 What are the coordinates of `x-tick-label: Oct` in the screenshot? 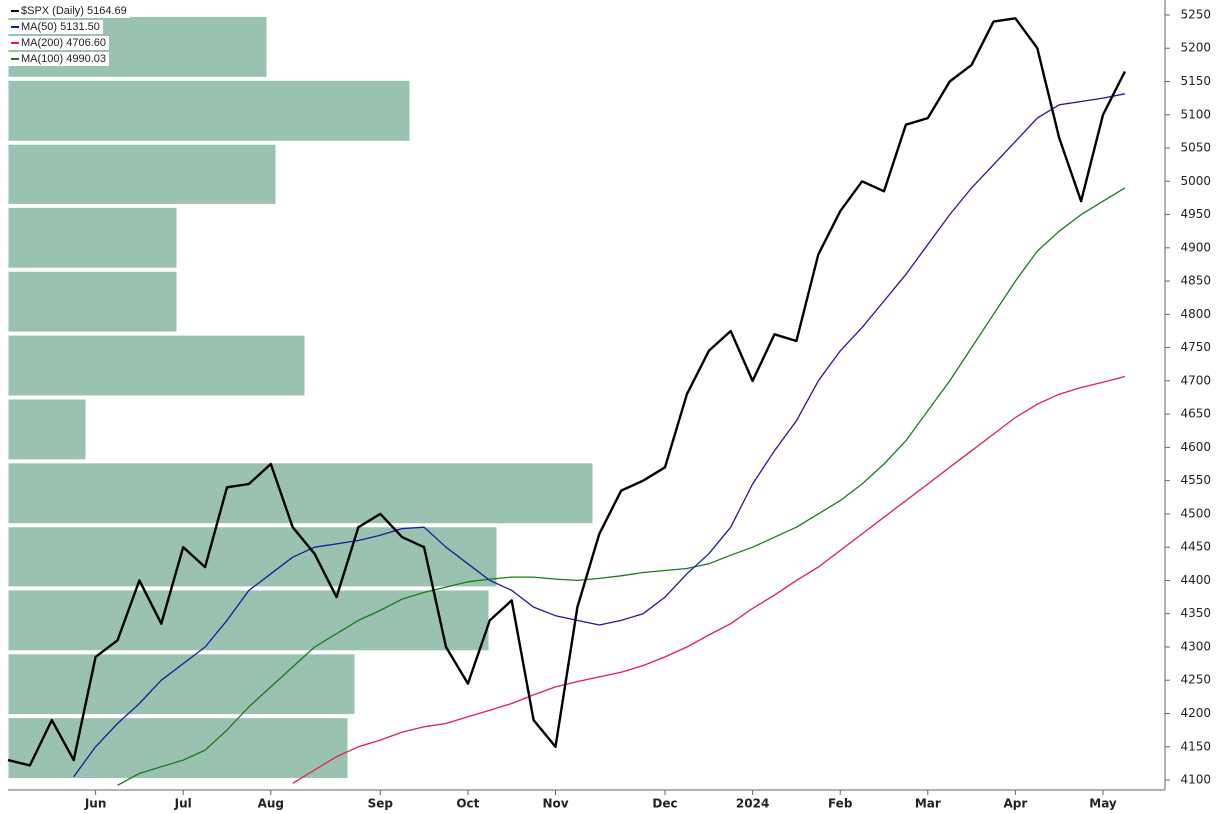 It's located at (467, 804).